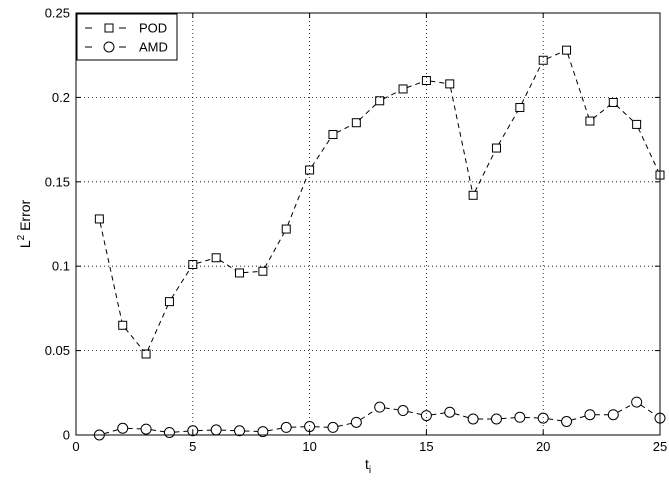 The height and width of the screenshot is (484, 669). What do you see at coordinates (57, 350) in the screenshot?
I see `y-tick-label: 0.05` at bounding box center [57, 350].